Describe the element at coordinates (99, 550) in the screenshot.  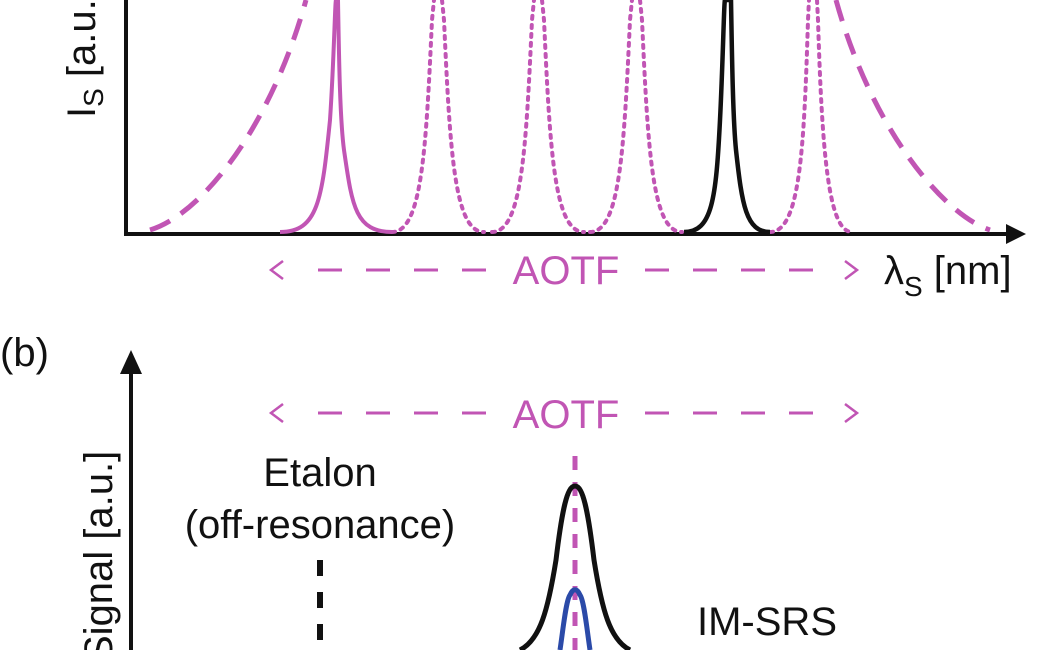
I see `panel-b-y-label: Signal [a.u.]` at that location.